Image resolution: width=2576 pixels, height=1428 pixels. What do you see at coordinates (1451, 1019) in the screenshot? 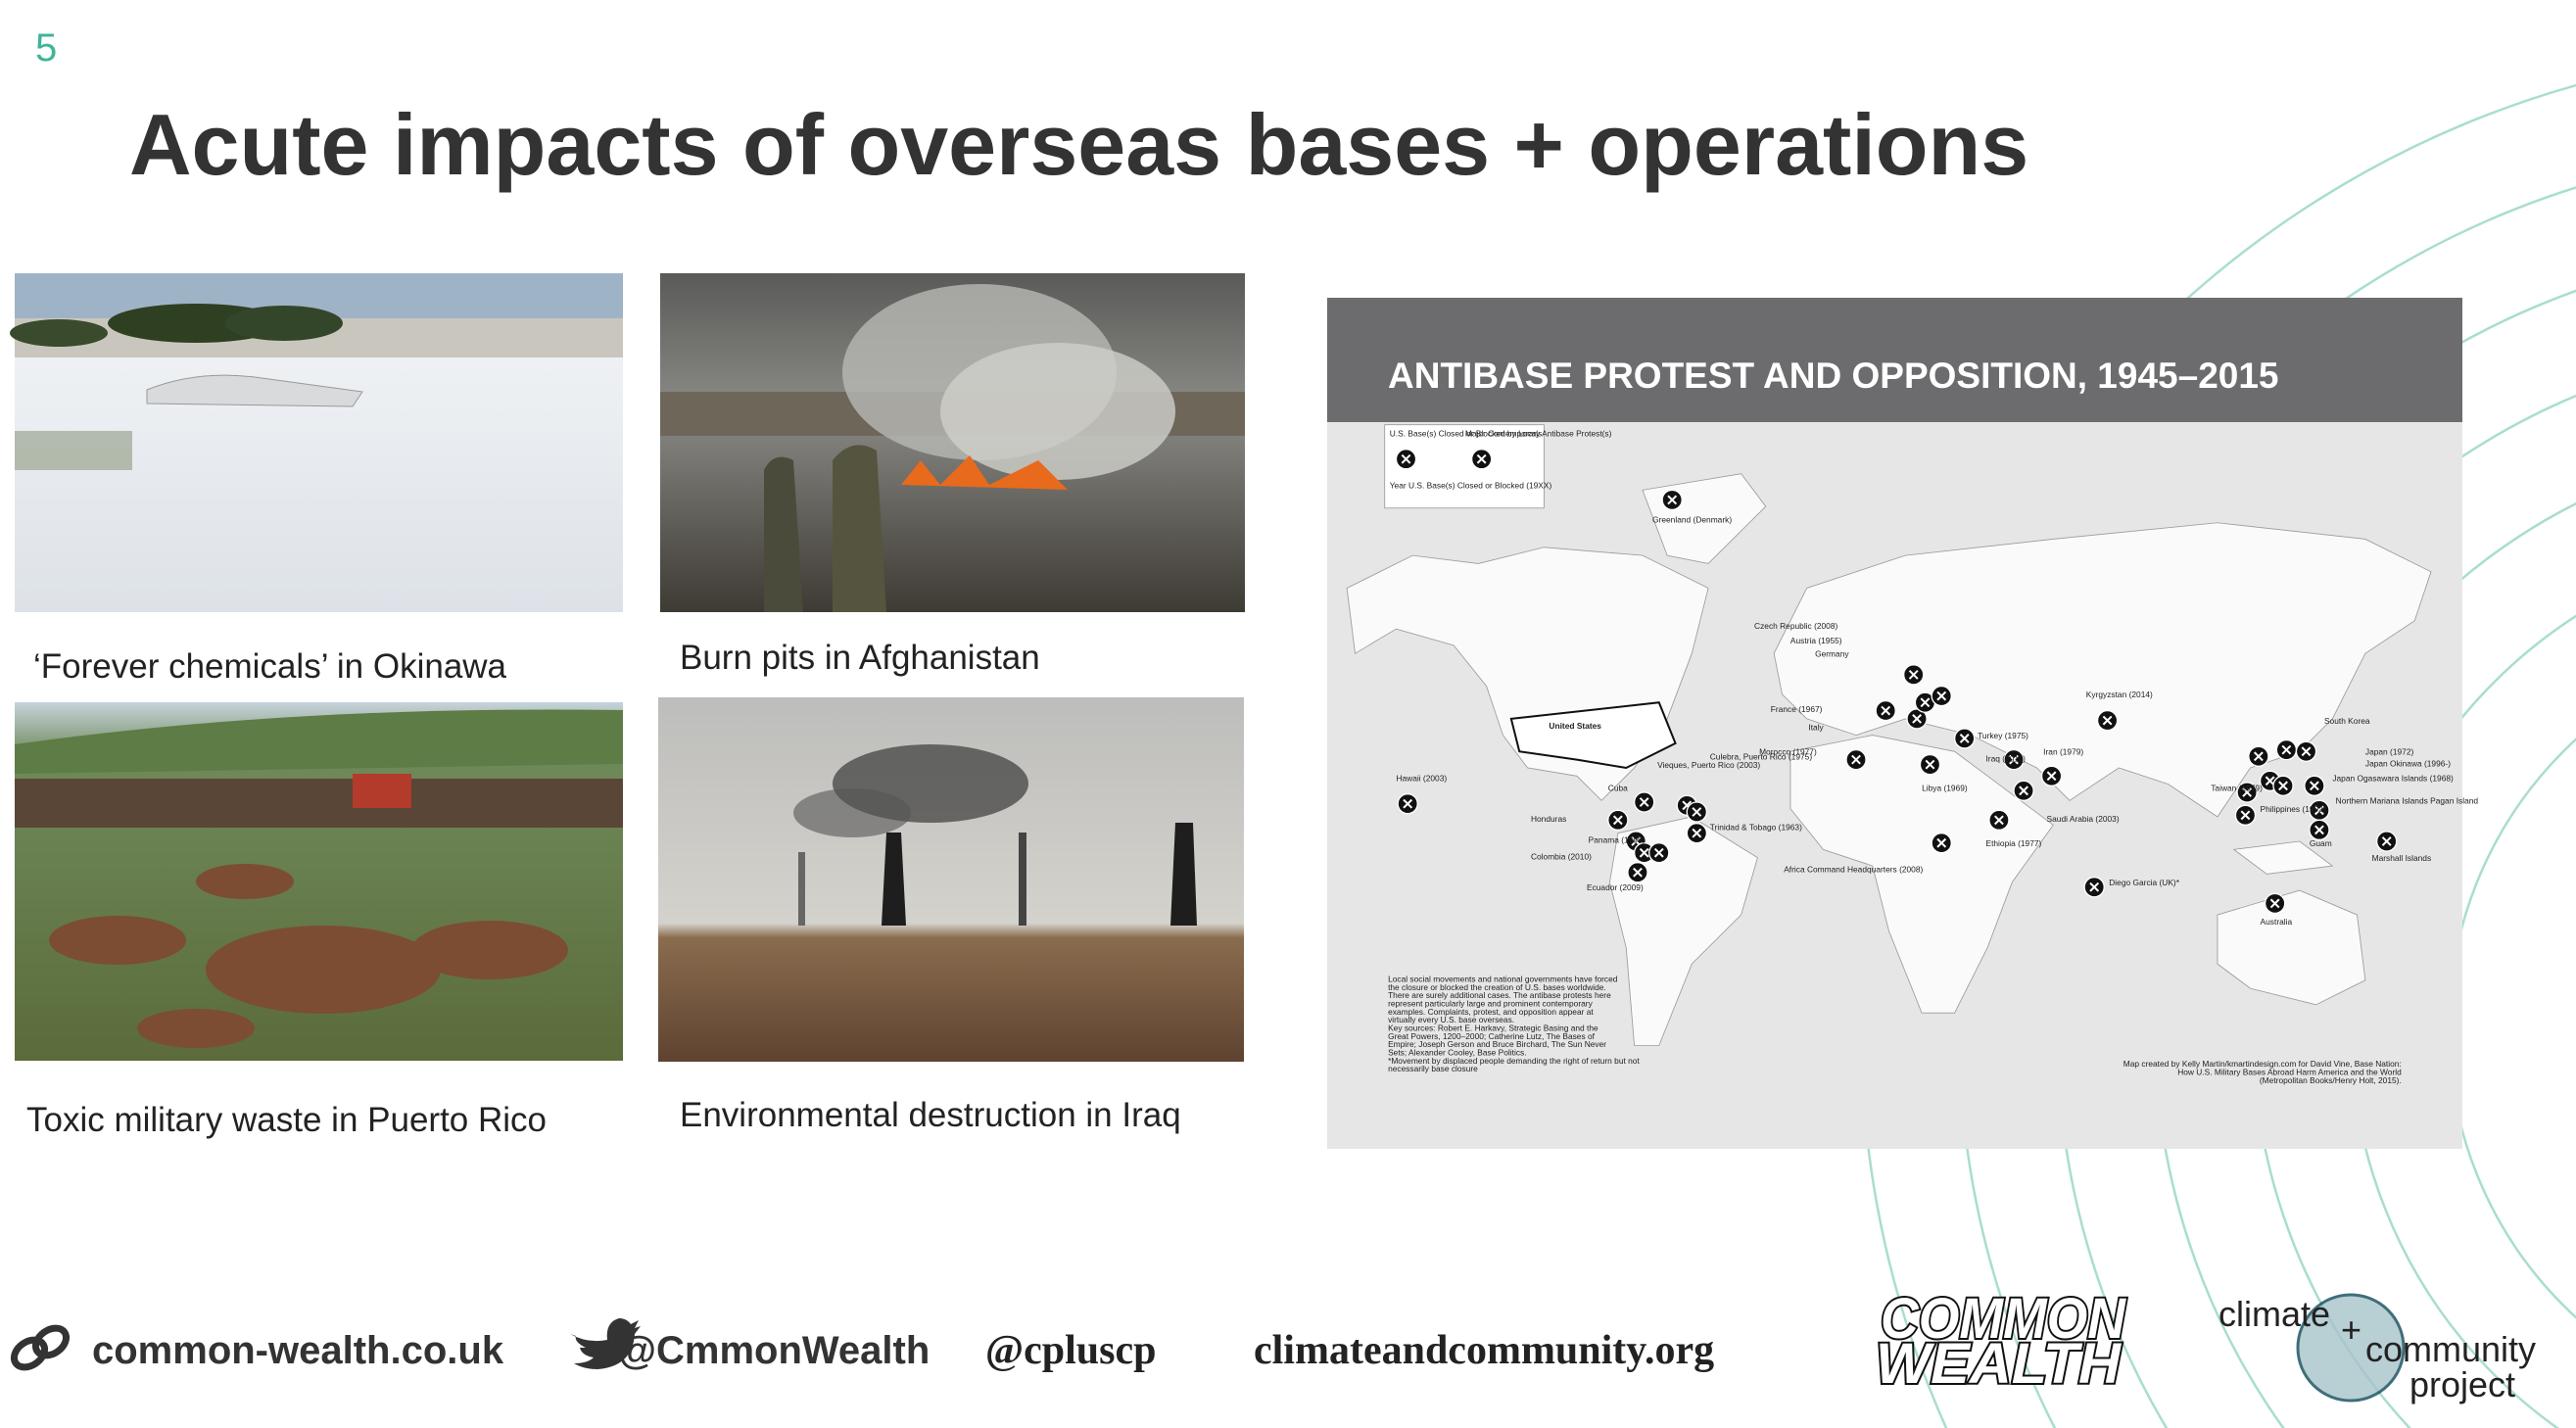
I see `map-note: virtually every U.S. base overseas.` at bounding box center [1451, 1019].